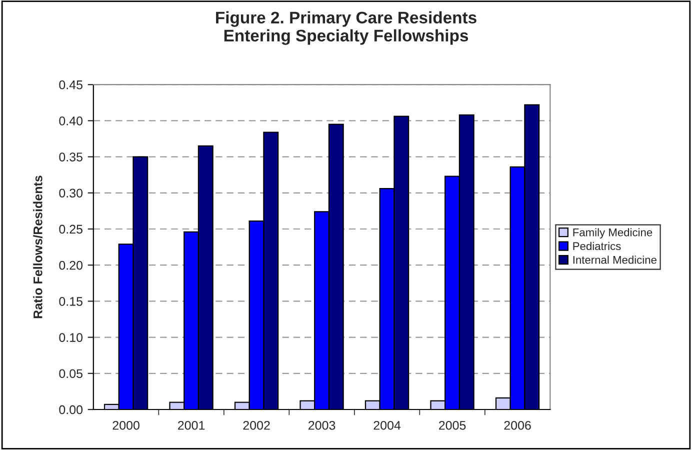  Describe the element at coordinates (70, 373) in the screenshot. I see `y-tick-label: 0.05` at that location.